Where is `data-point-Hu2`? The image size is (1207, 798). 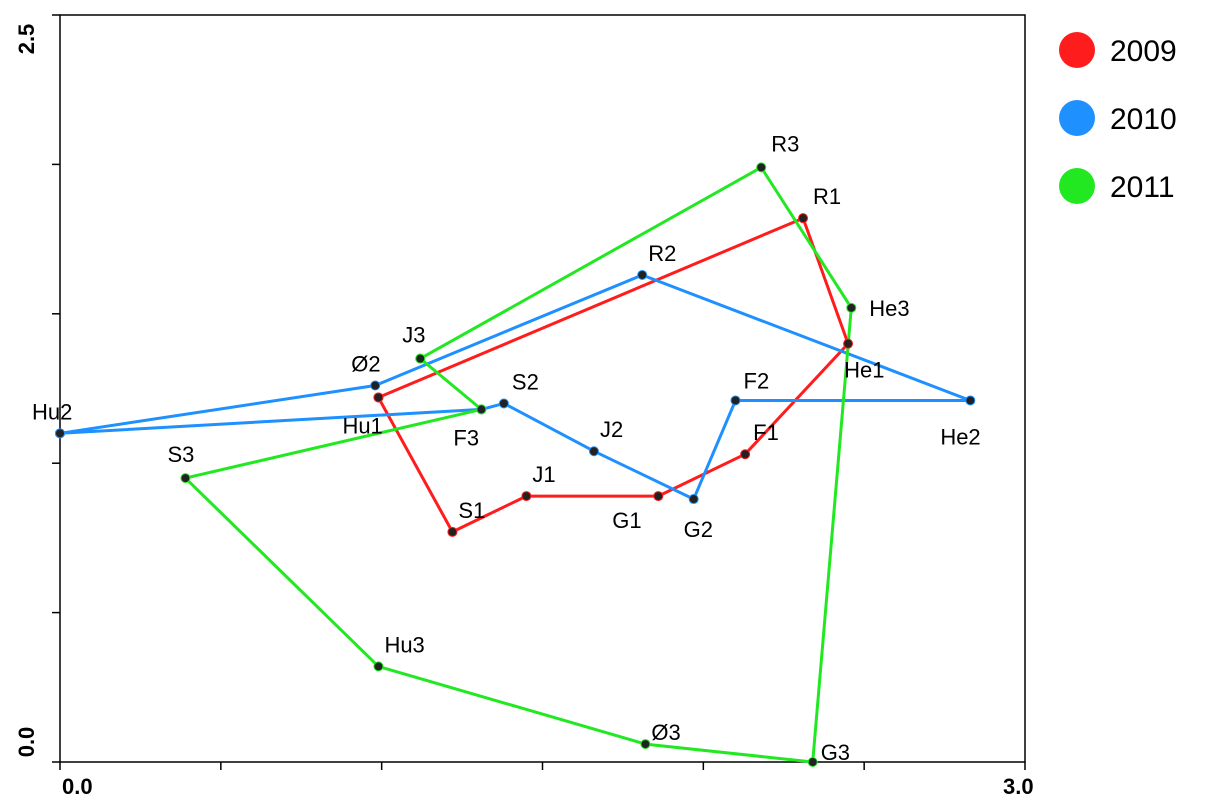
data-point-Hu2 is located at coordinates (60, 433).